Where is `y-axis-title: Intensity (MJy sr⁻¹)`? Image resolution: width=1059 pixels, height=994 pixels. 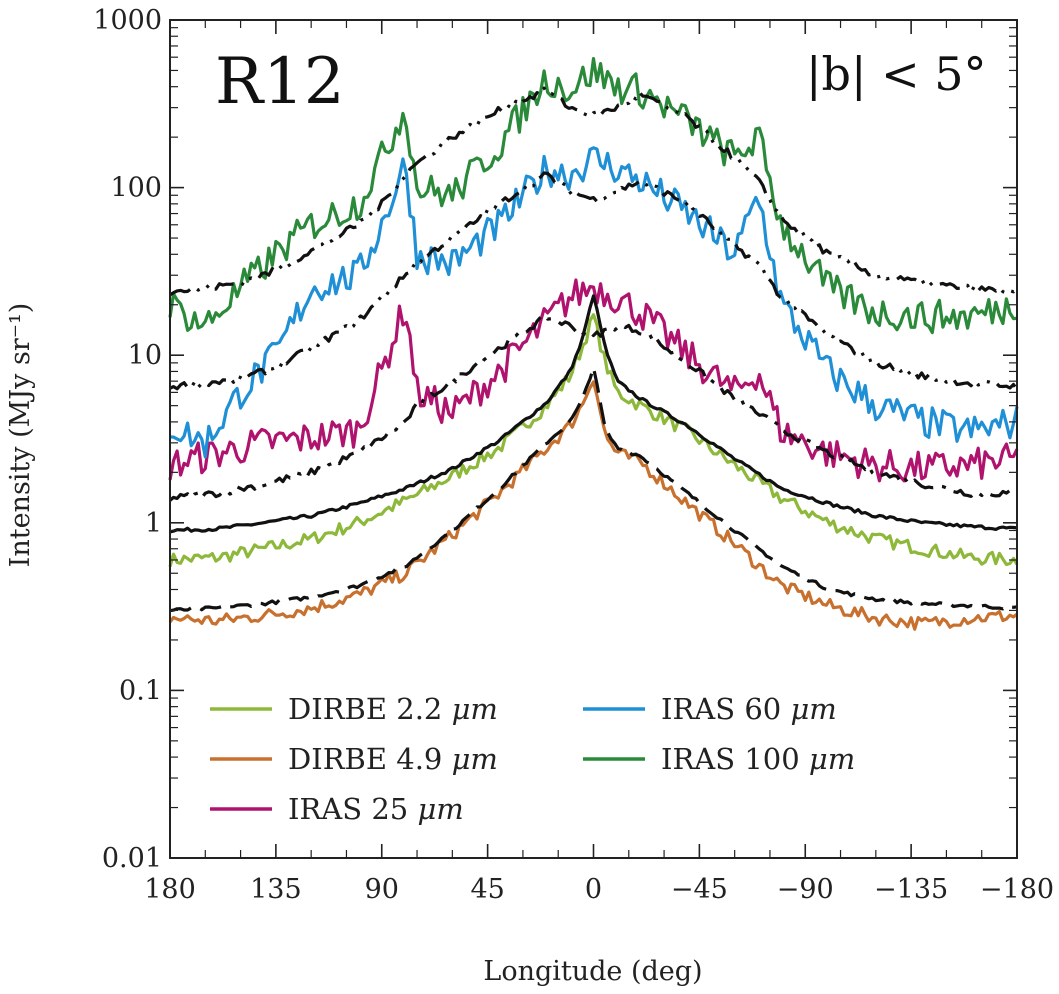 y-axis-title: Intensity (MJy sr⁻¹) is located at coordinates (20, 435).